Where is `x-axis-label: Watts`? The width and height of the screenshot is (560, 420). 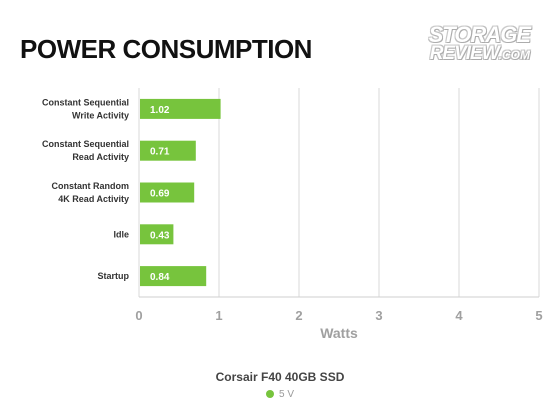
x-axis-label: Watts is located at coordinates (339, 333).